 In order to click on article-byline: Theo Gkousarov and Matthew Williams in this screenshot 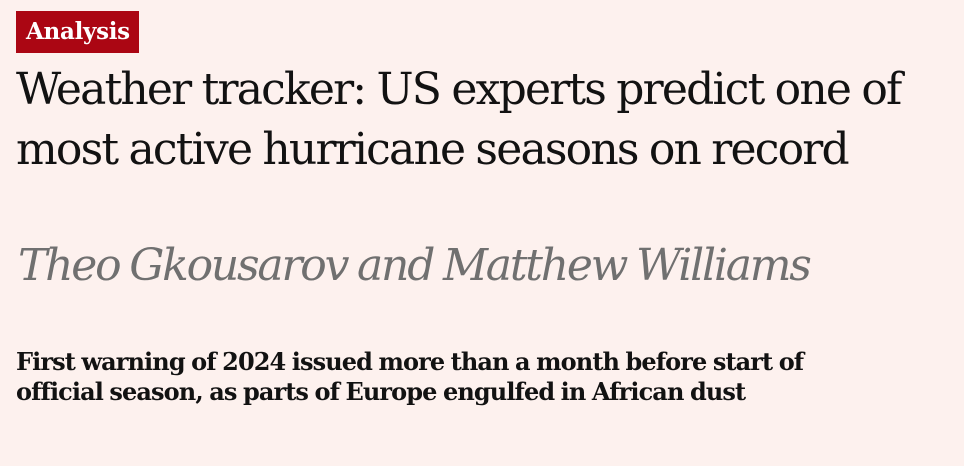, I will do `click(415, 265)`.